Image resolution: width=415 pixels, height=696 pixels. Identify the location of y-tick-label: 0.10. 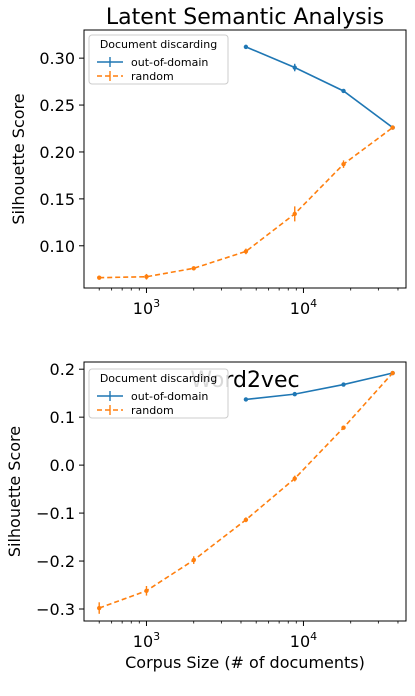
(57, 246).